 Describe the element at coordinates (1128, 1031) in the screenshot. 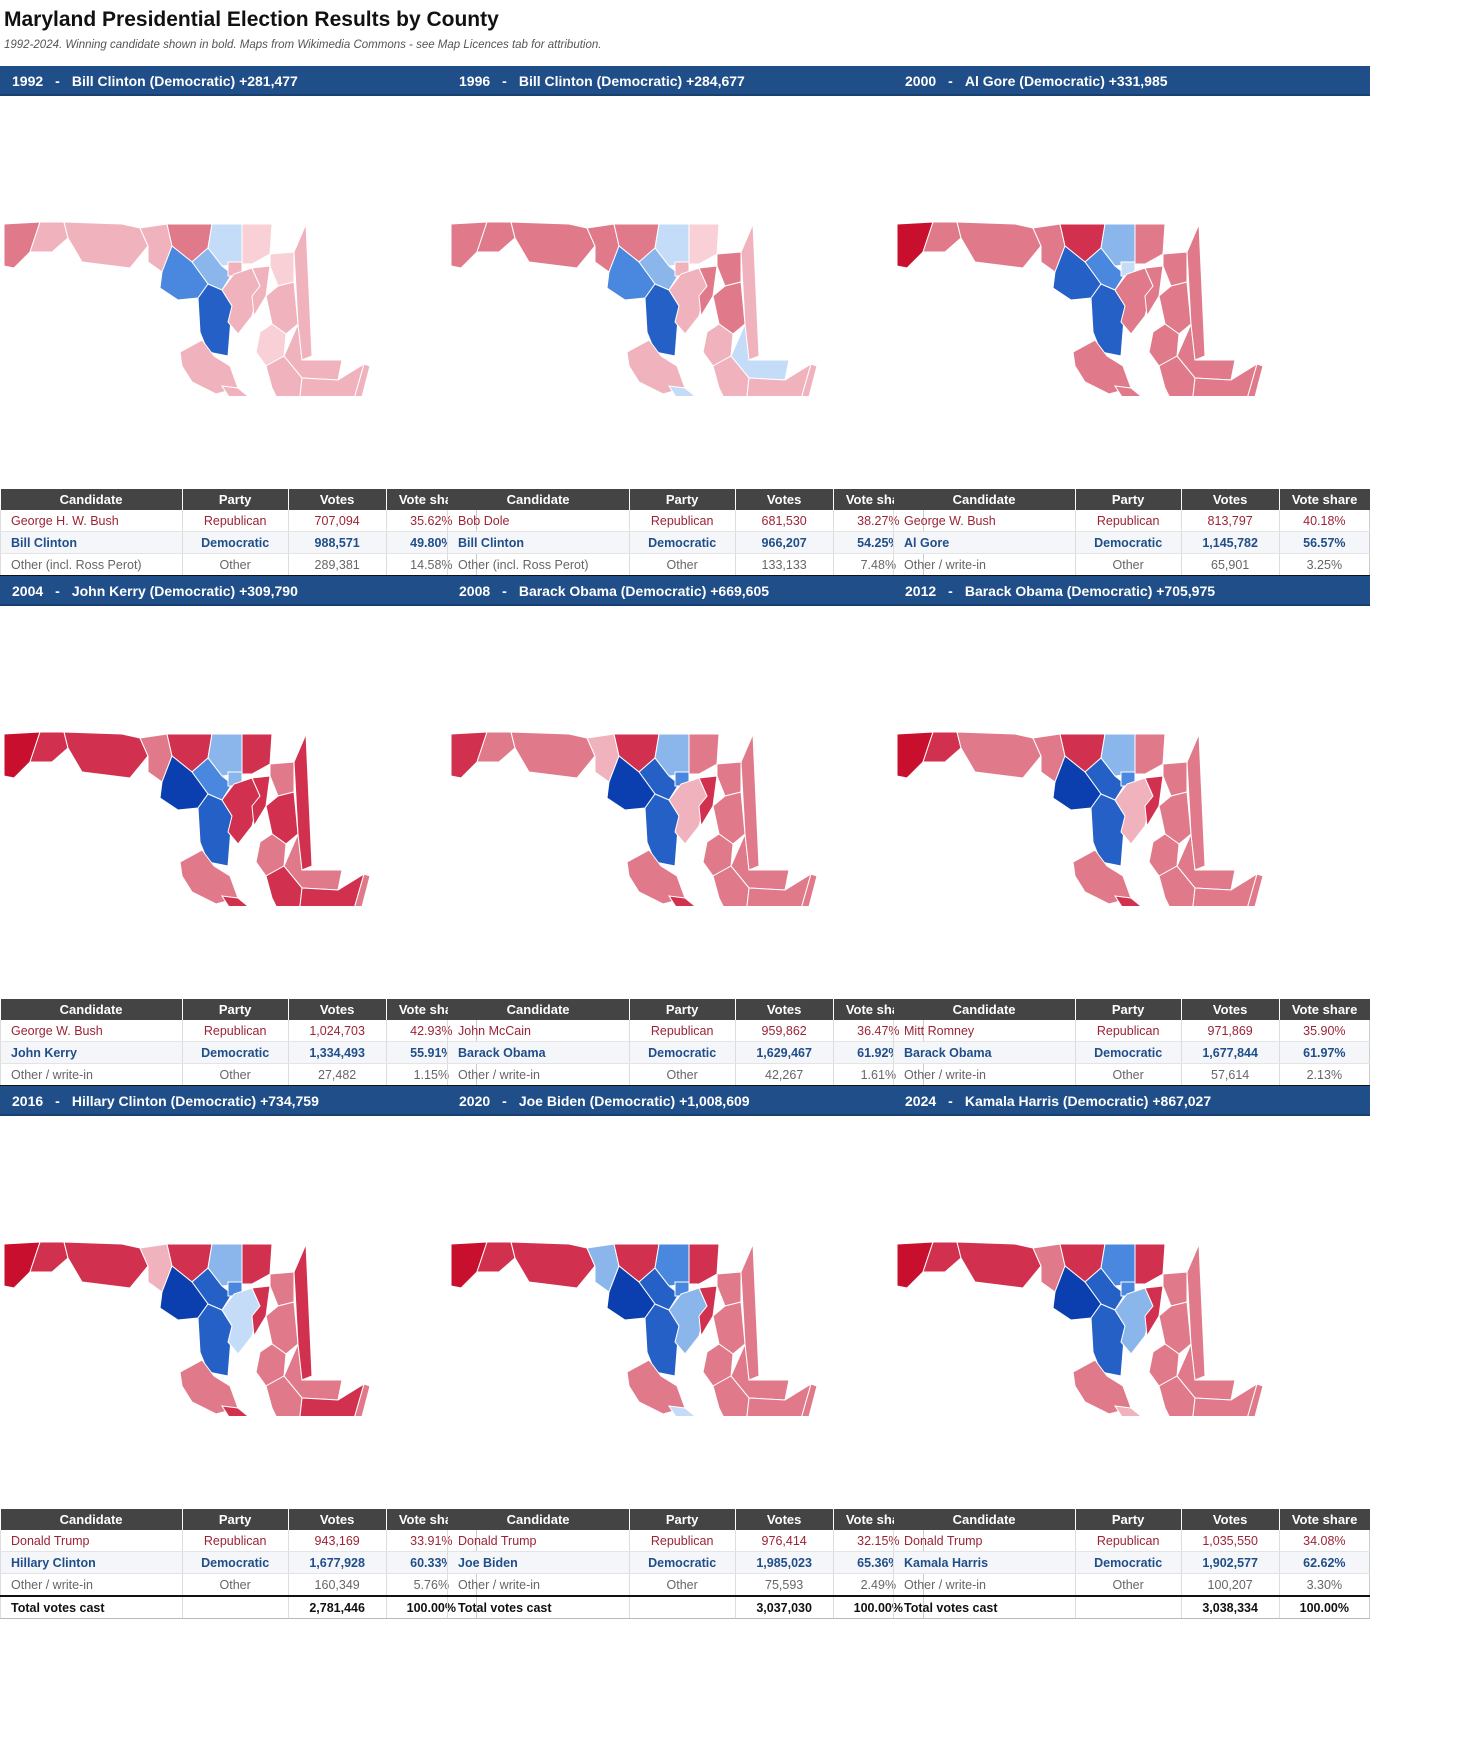

I see `party-cell: Republican` at that location.